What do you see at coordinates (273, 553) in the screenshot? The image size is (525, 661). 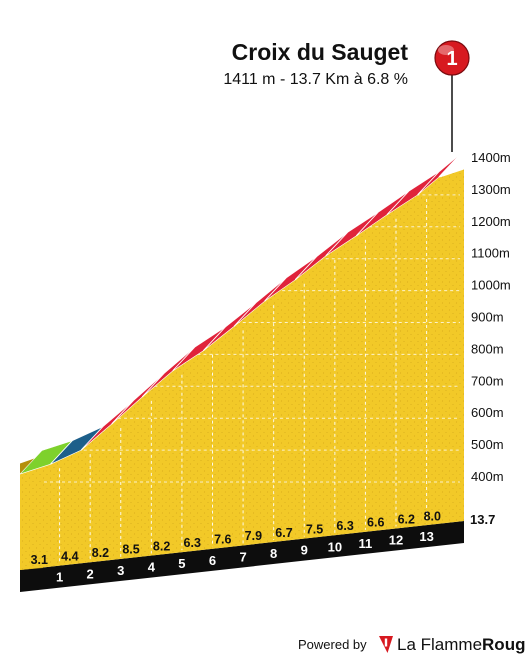 I see `km-label: 8` at bounding box center [273, 553].